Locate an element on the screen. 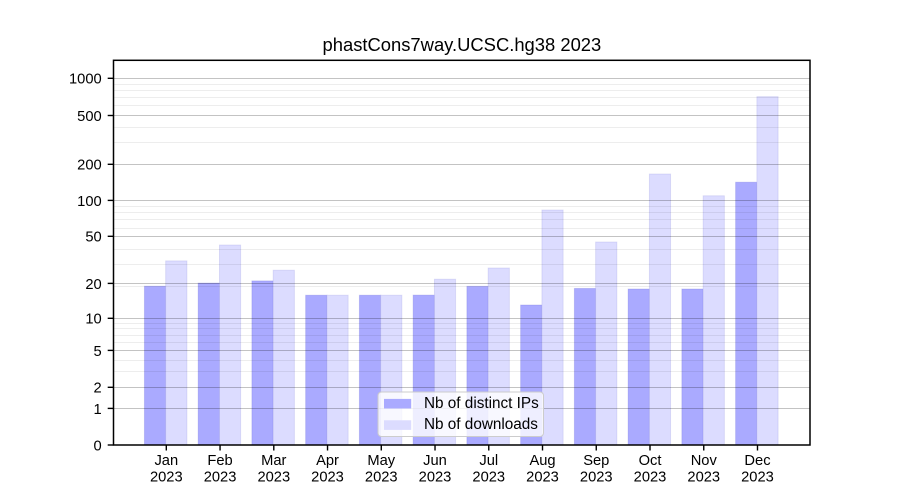 This screenshot has height=500, width=900. svg-text: Jun is located at coordinates (435, 461).